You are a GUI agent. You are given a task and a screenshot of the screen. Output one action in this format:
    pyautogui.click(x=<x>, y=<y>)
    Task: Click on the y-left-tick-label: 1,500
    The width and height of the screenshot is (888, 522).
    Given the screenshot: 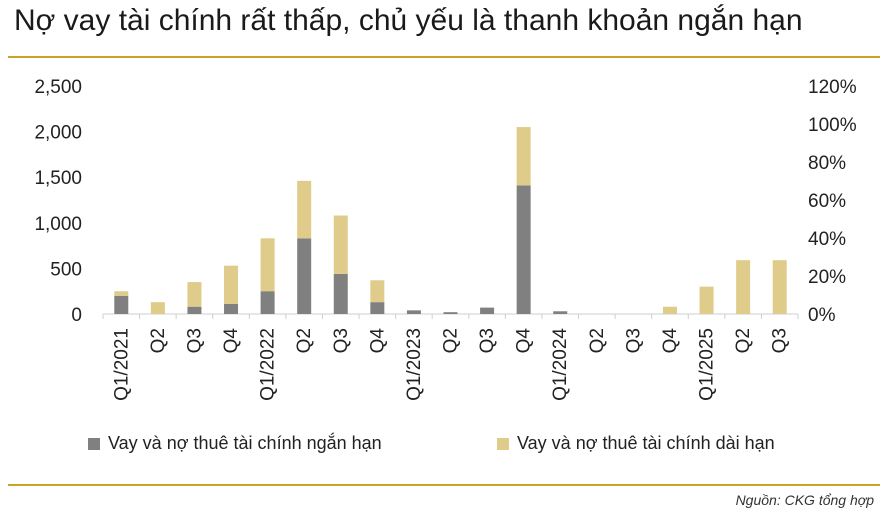 What is the action you would take?
    pyautogui.click(x=58, y=178)
    